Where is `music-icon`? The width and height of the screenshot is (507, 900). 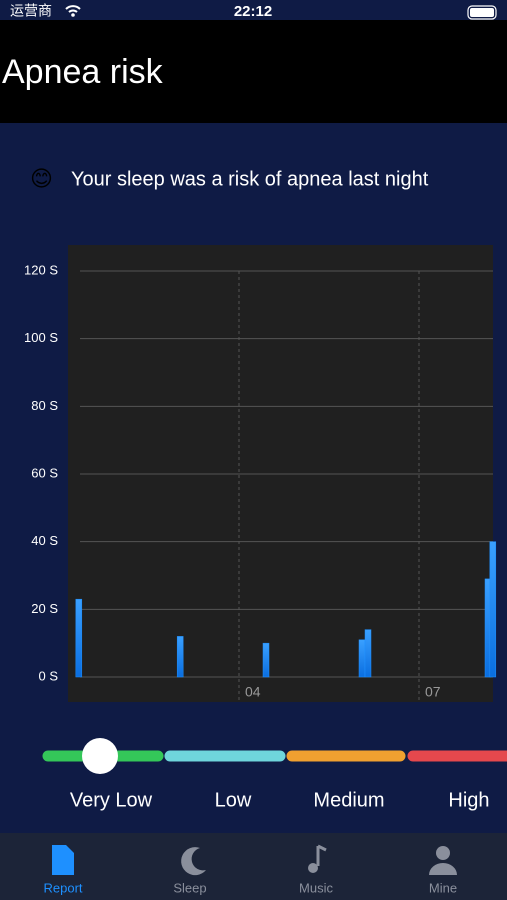 music-icon is located at coordinates (321, 855).